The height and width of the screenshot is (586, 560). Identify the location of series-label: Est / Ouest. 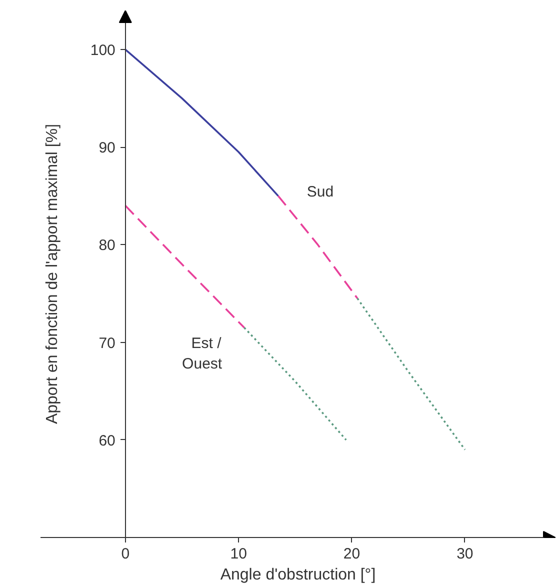
(202, 353).